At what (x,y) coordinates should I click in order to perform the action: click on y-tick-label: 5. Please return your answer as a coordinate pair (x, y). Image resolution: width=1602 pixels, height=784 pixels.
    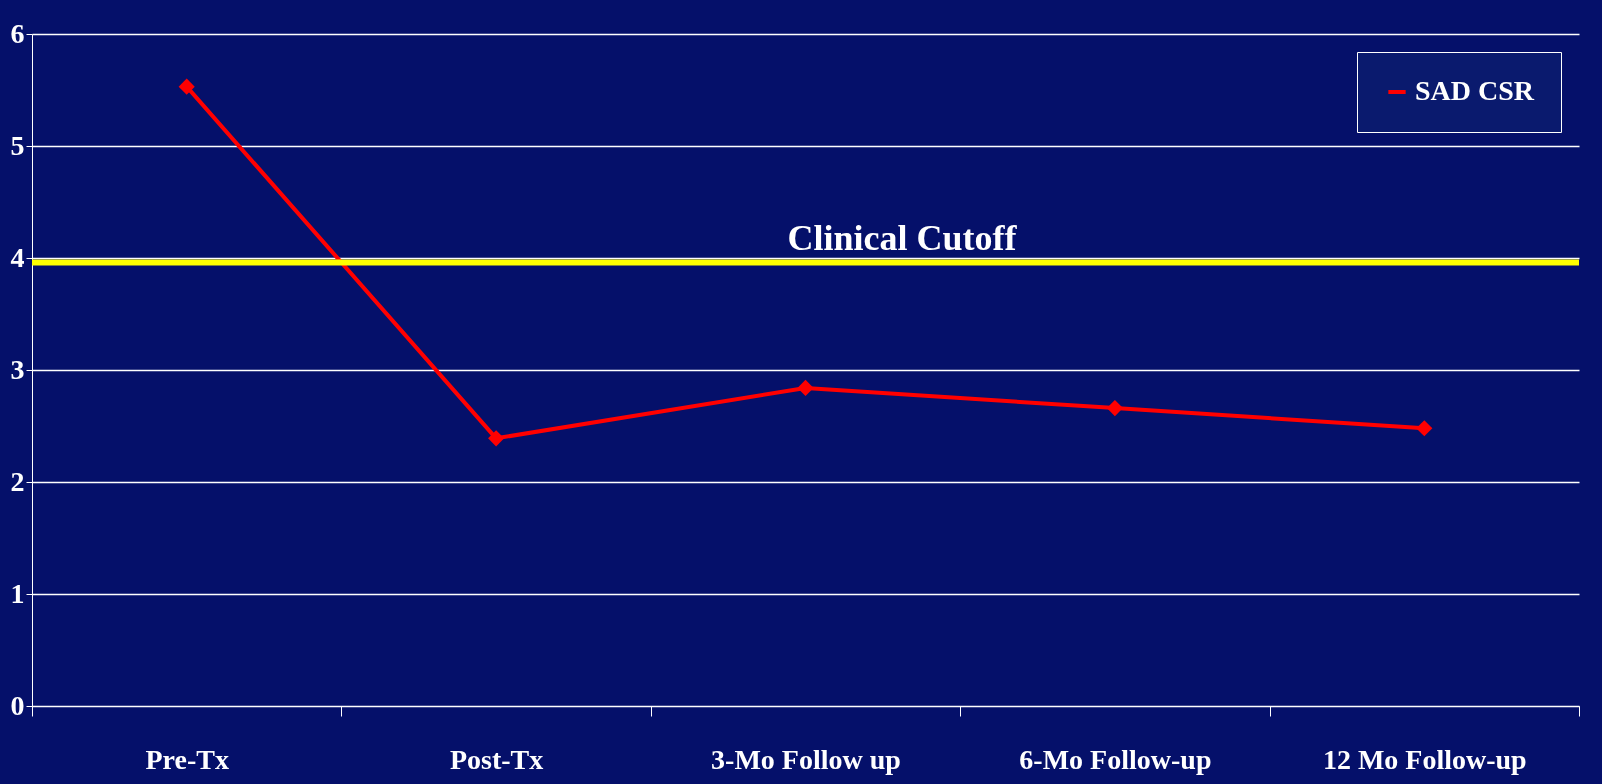
    Looking at the image, I should click on (17, 145).